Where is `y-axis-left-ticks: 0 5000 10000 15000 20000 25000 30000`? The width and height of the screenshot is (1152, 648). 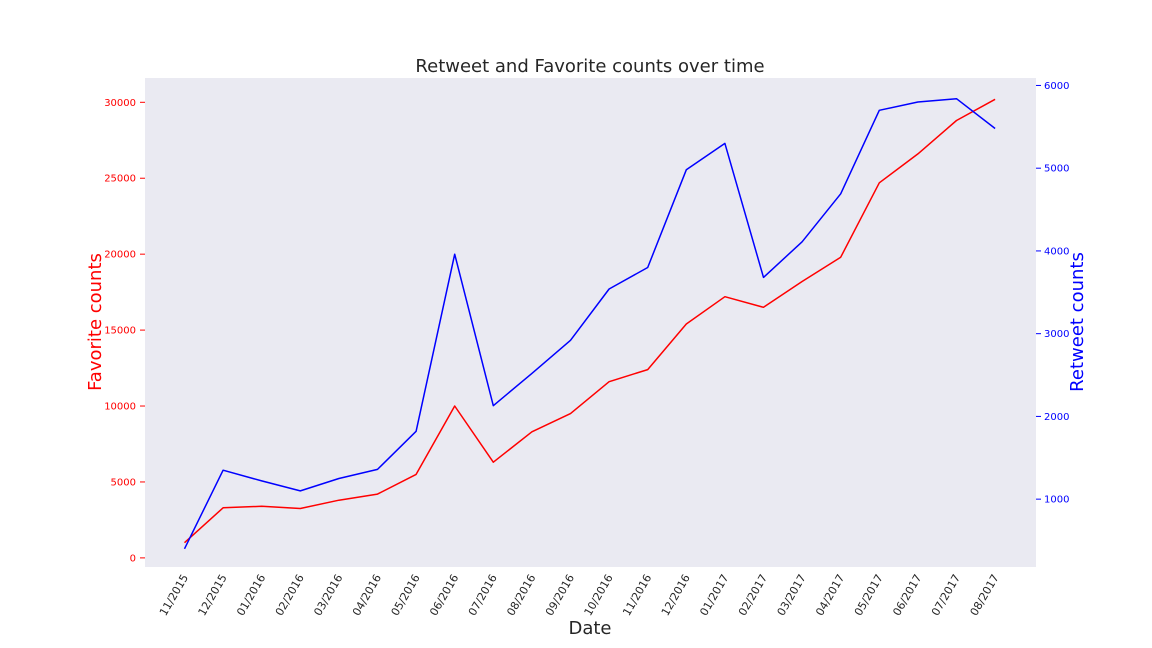
y-axis-left-ticks: 0 5000 10000 15000 20000 25000 30000 is located at coordinates (124, 331).